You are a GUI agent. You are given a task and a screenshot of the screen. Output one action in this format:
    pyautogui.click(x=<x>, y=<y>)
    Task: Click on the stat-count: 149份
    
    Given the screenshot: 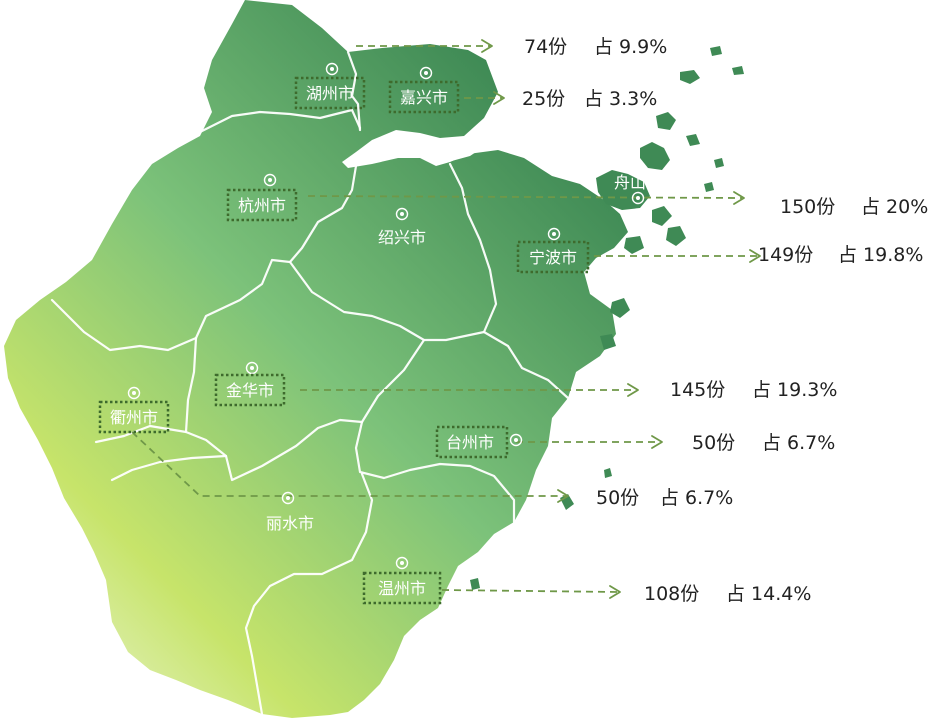 What is the action you would take?
    pyautogui.click(x=785, y=255)
    